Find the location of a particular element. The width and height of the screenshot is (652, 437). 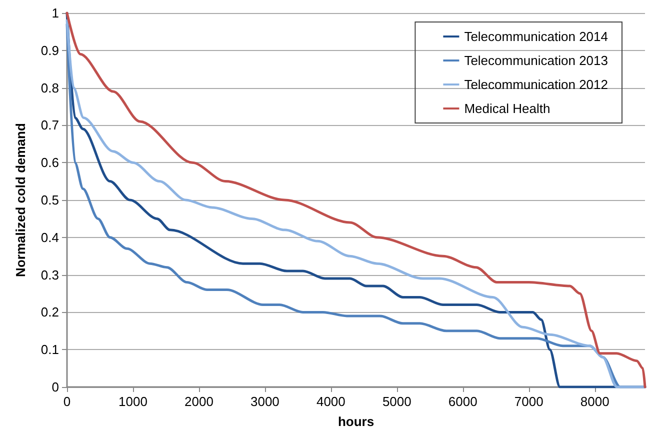

x-axis-title: hours is located at coordinates (356, 421).